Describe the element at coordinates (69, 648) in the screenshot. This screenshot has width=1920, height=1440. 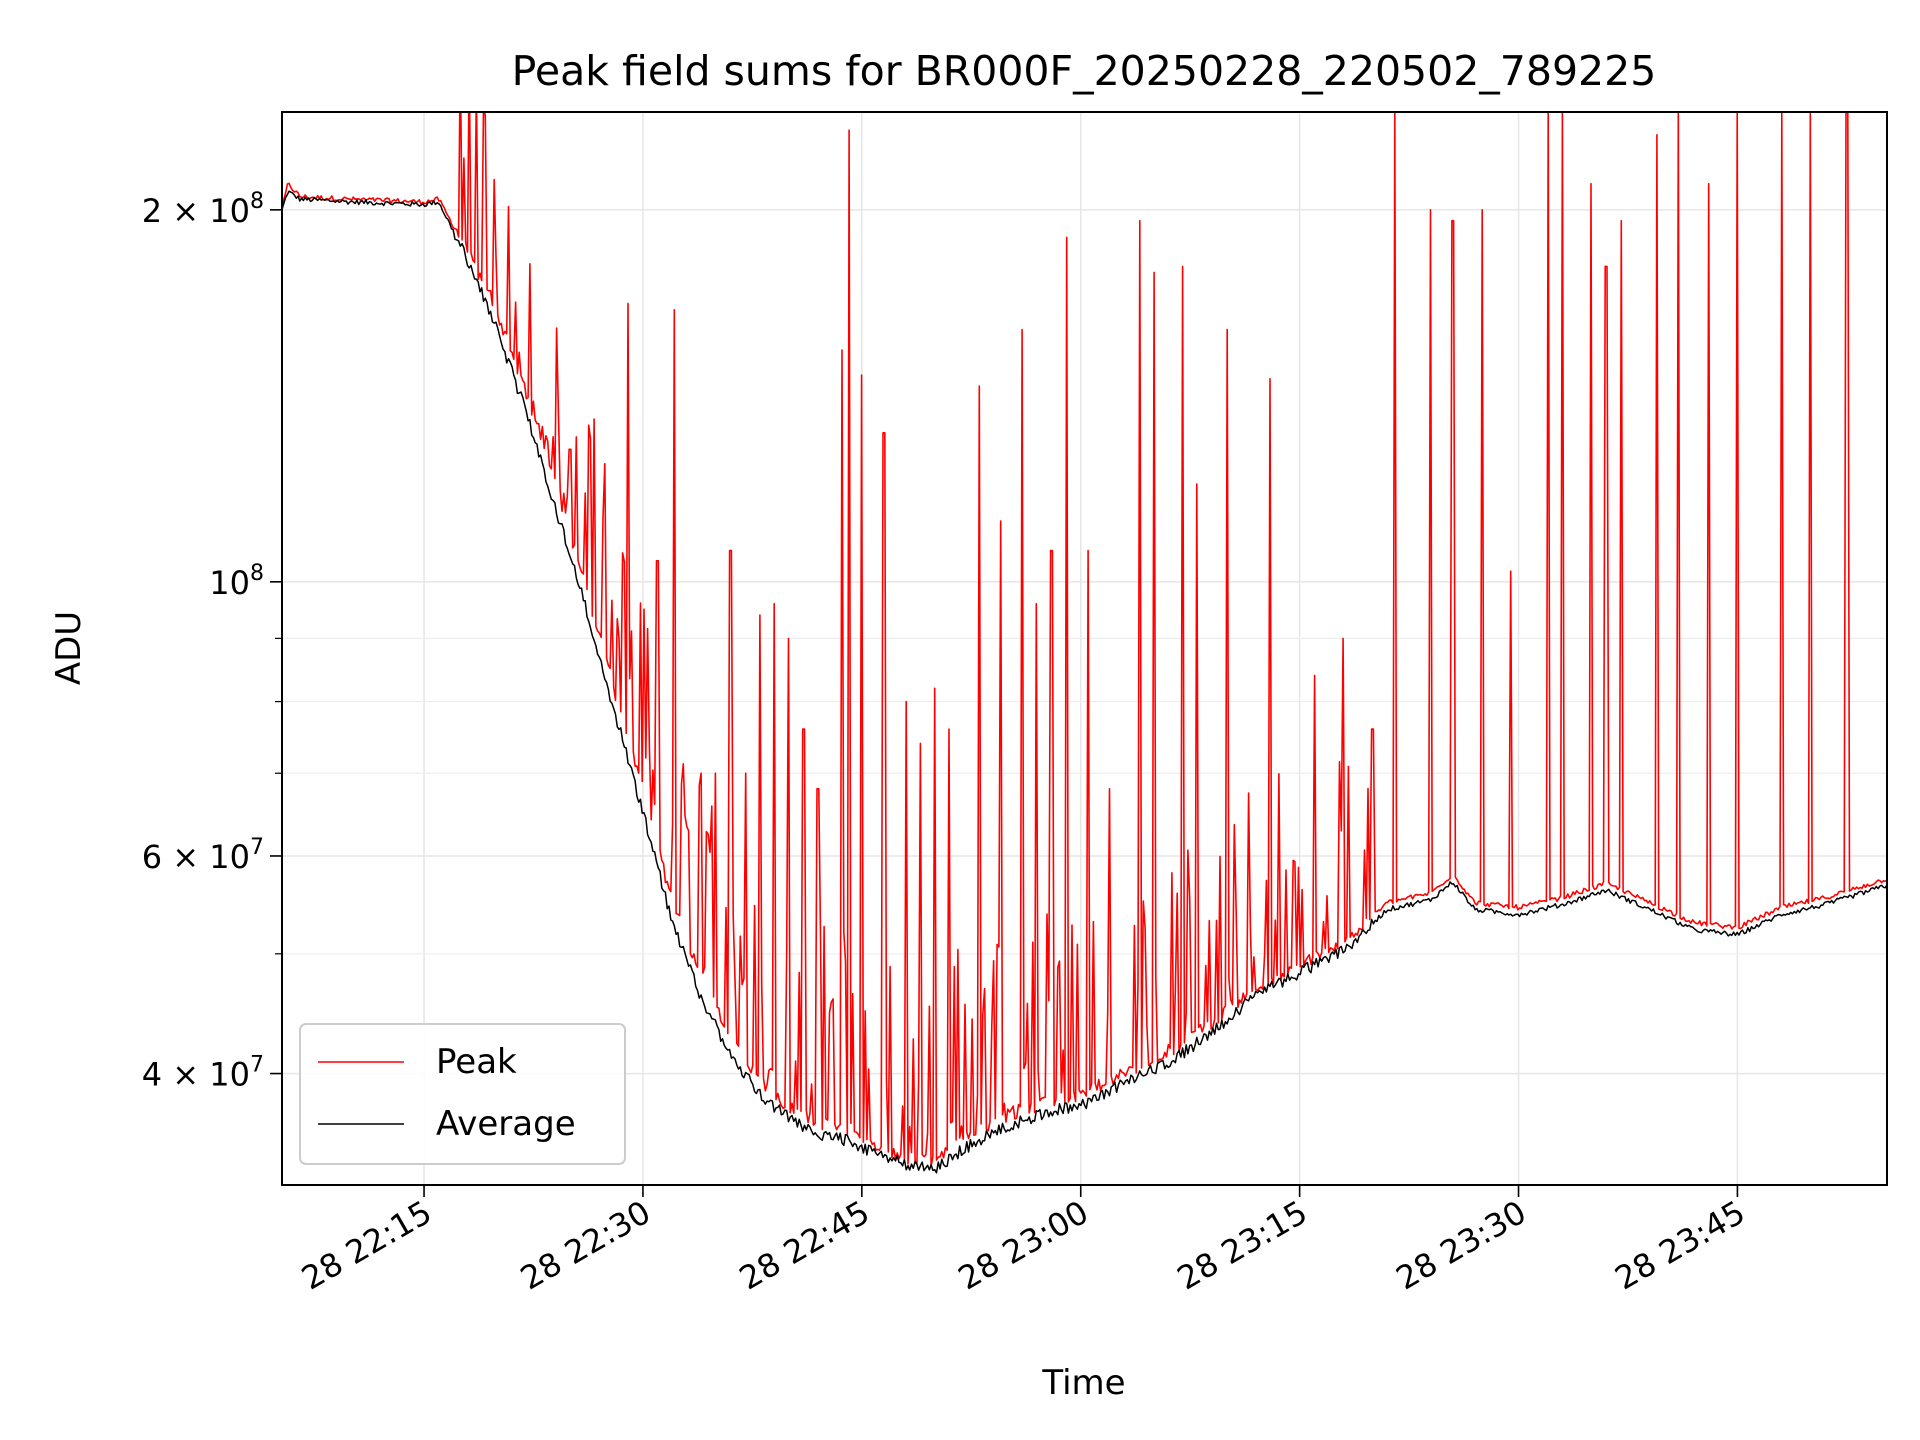
I see `y-axis-label: ADU` at that location.